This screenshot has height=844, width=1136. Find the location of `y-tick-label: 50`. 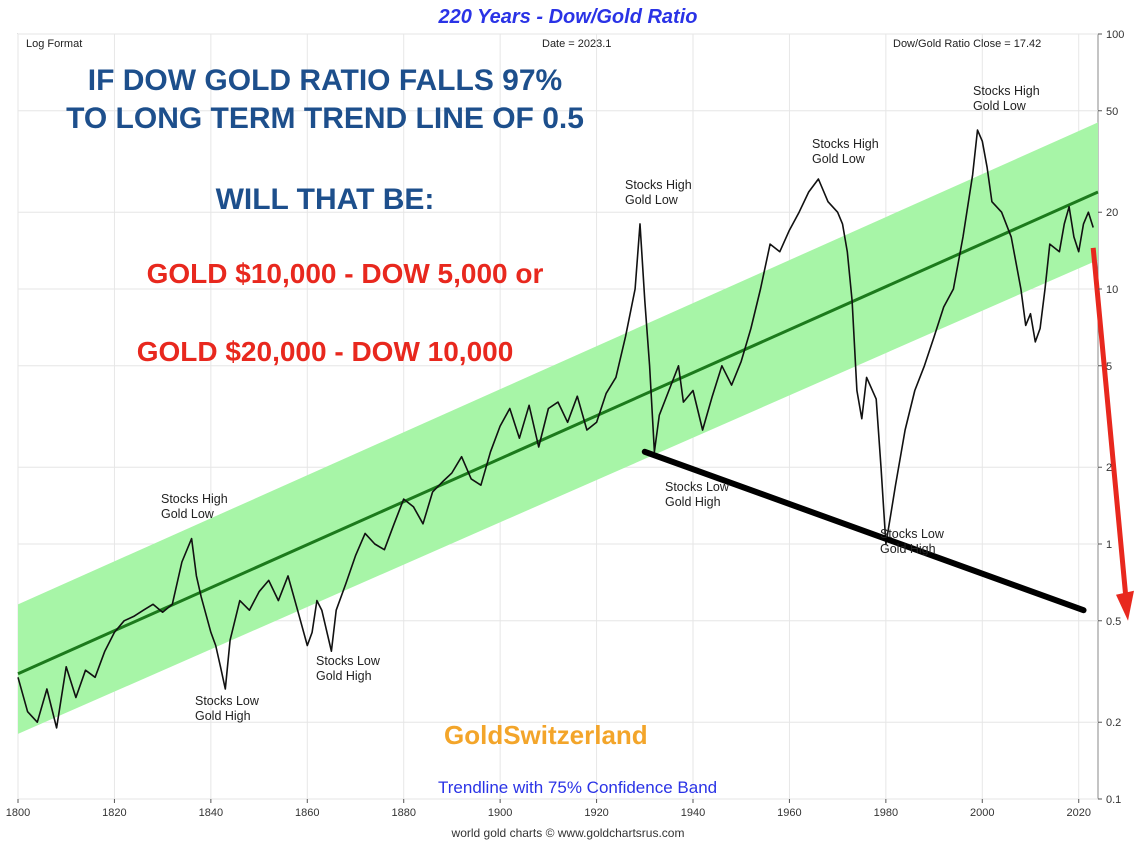

y-tick-label: 50 is located at coordinates (1112, 112).